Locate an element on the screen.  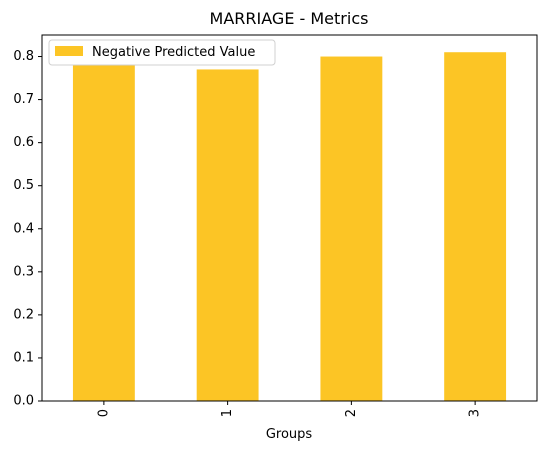
y-tick-label-0.2: 0.2 is located at coordinates (23, 314).